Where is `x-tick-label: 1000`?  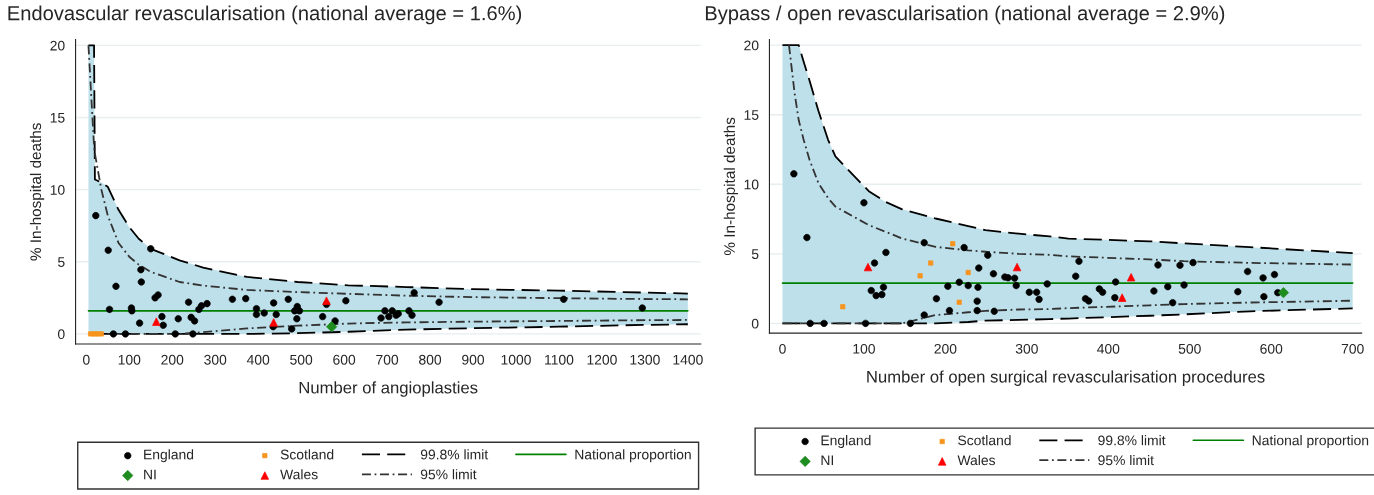
x-tick-label: 1000 is located at coordinates (516, 359).